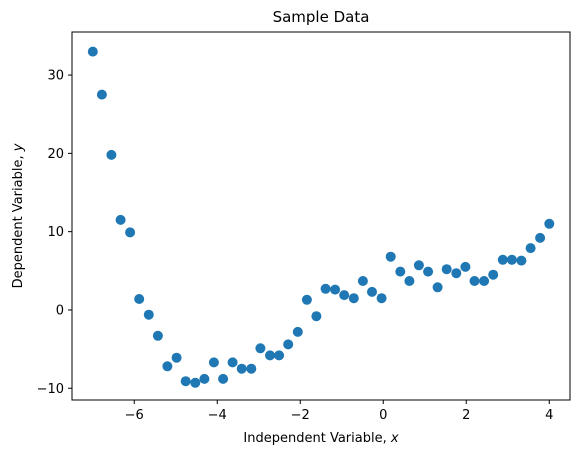  What do you see at coordinates (549, 415) in the screenshot?
I see `x-tick-label: 4` at bounding box center [549, 415].